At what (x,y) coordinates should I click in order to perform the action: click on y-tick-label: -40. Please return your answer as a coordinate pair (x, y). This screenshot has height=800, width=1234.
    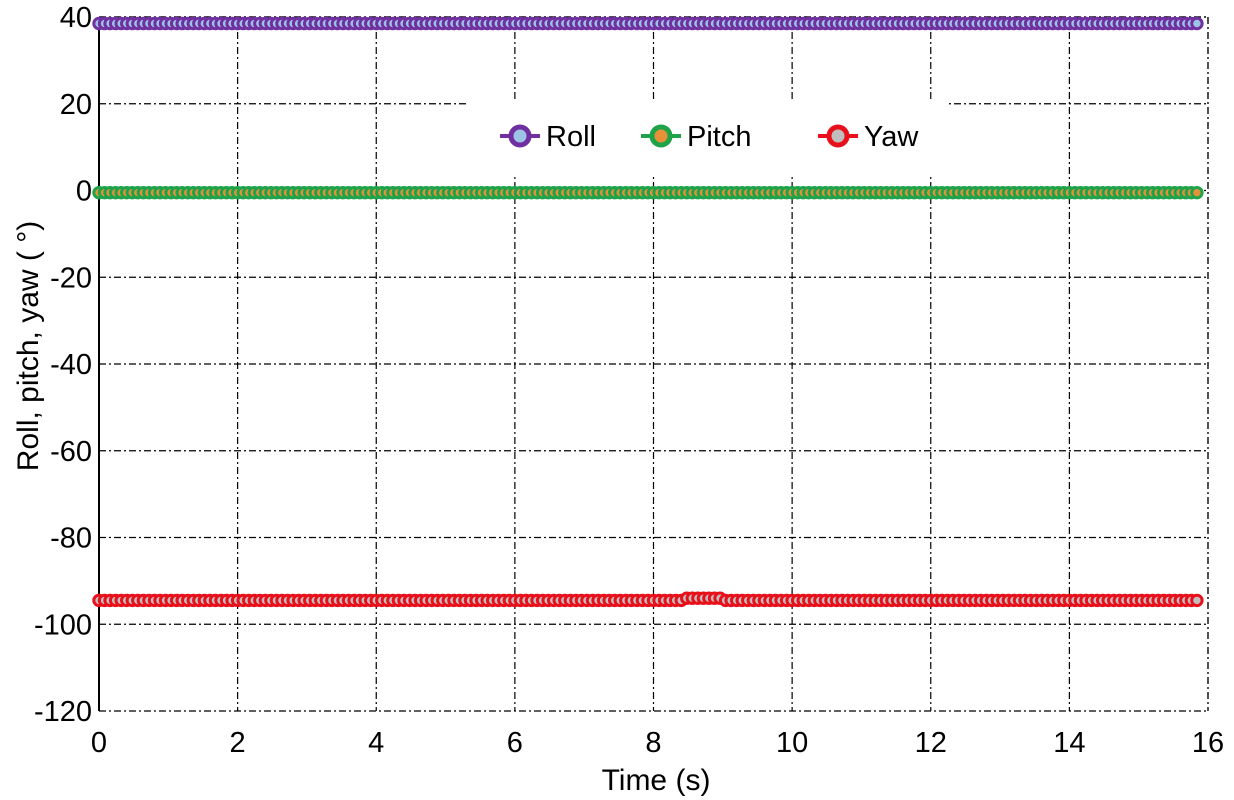
    Looking at the image, I should click on (71, 365).